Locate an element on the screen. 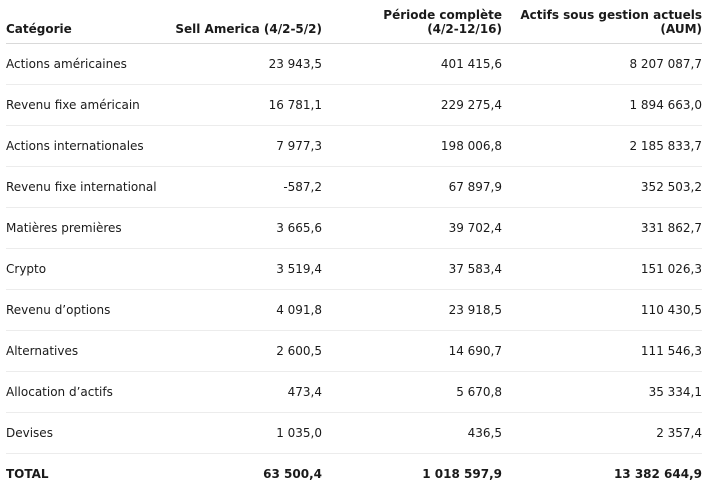 This screenshot has height=494, width=711. header-label-line: Sell America (4/2-5/2) is located at coordinates (248, 29).